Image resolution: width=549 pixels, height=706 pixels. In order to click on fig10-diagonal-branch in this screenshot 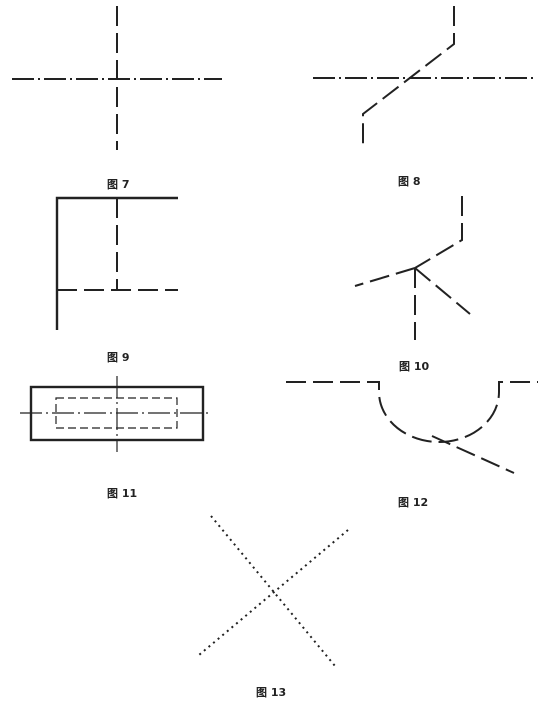, I will do `click(442, 291)`.